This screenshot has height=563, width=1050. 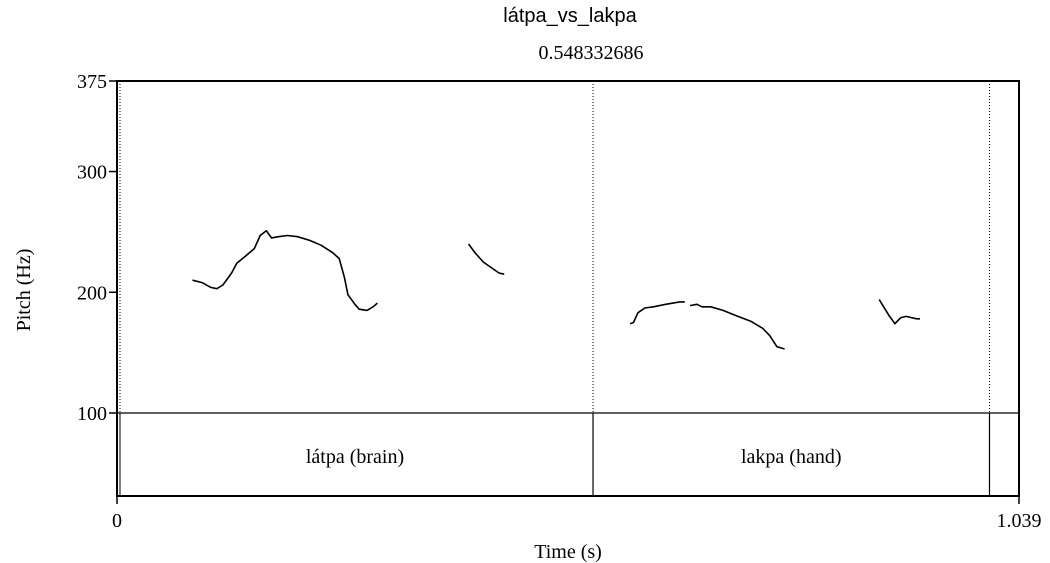 What do you see at coordinates (791, 457) in the screenshot?
I see `tier-interval-label: lakpa (hand)` at bounding box center [791, 457].